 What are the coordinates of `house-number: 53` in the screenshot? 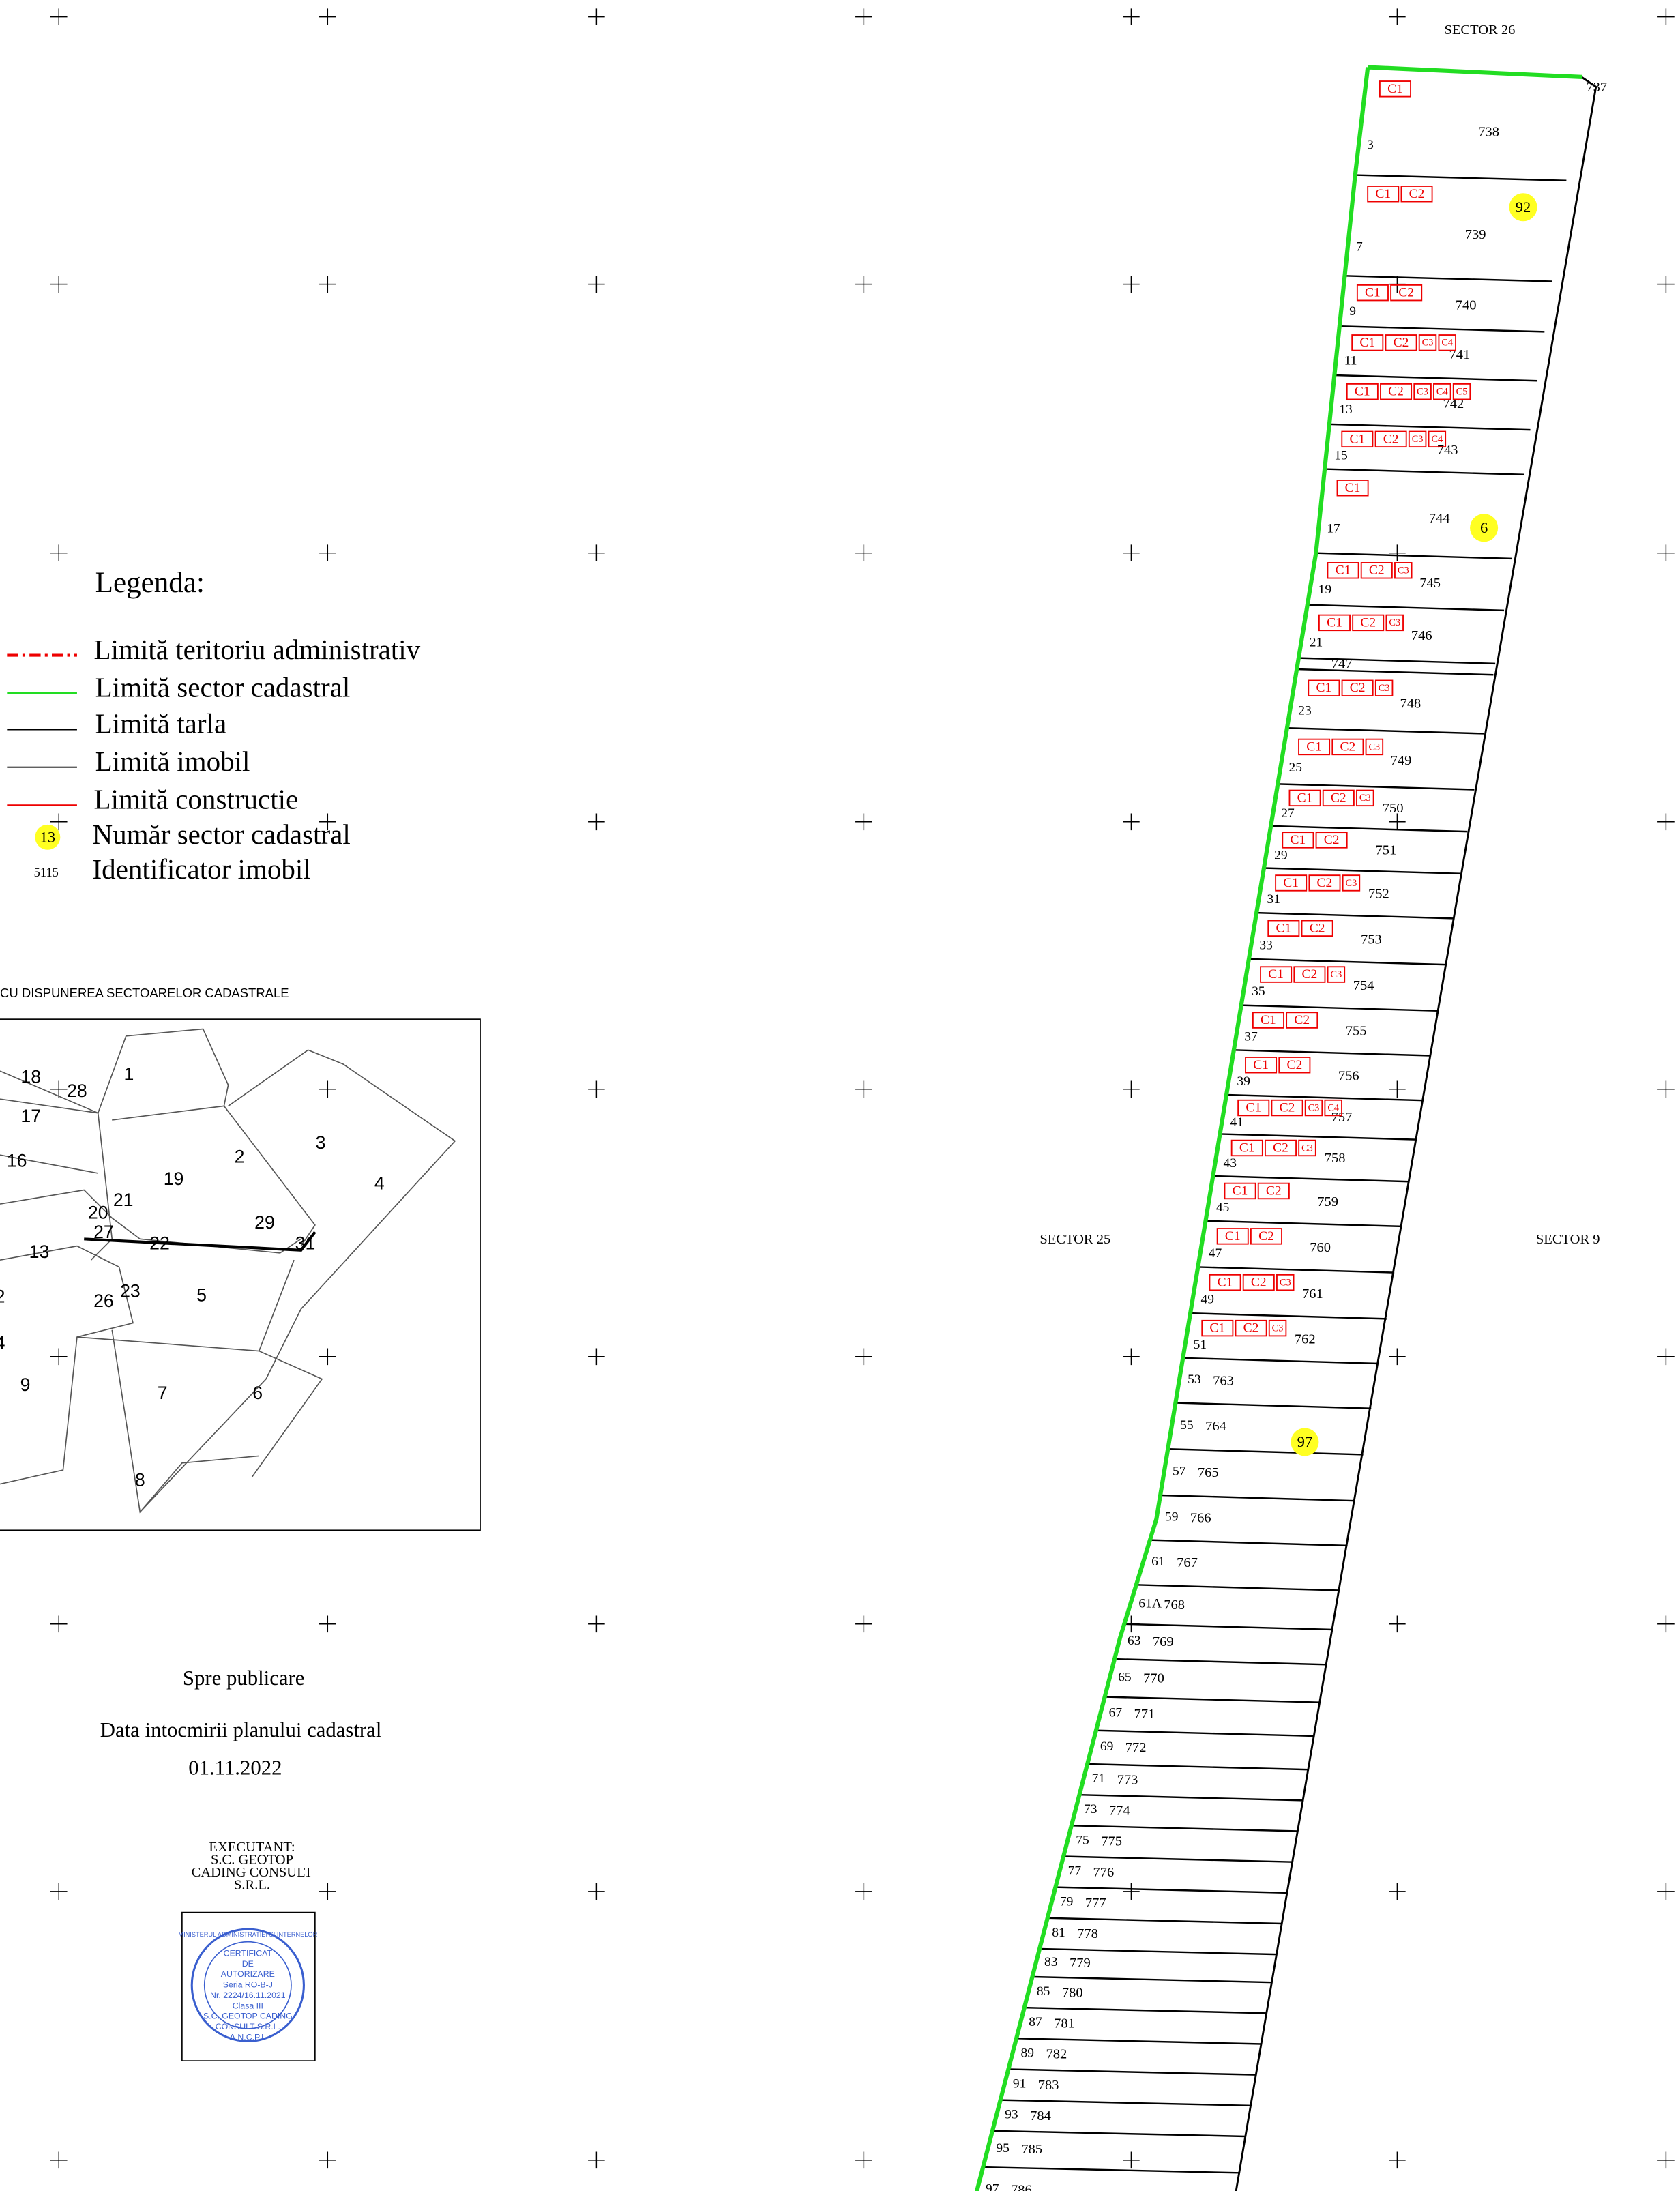 It's located at (1194, 1379).